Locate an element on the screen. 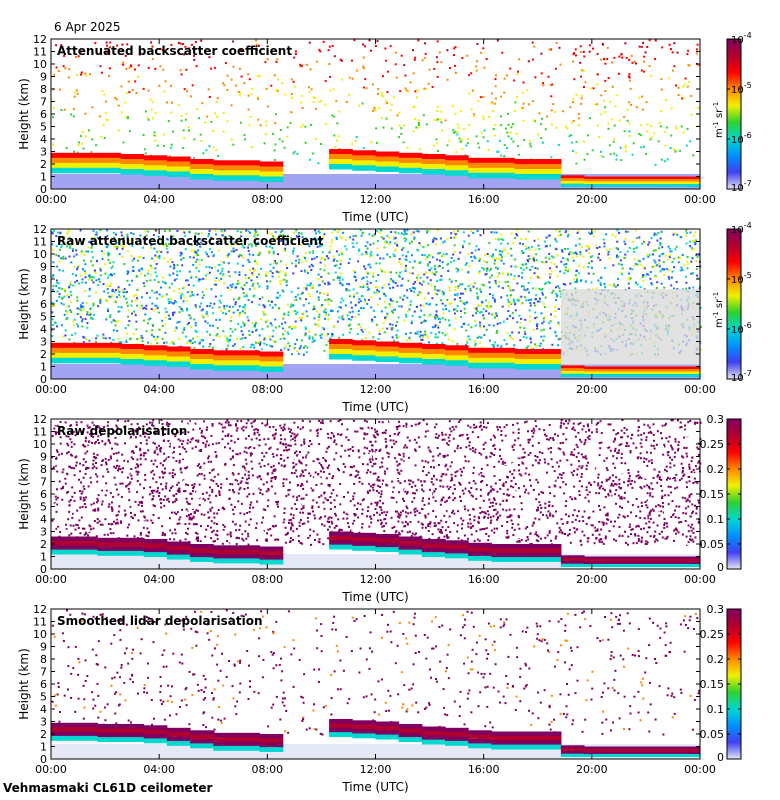  panel-title: Raw depolarisation is located at coordinates (122, 431).